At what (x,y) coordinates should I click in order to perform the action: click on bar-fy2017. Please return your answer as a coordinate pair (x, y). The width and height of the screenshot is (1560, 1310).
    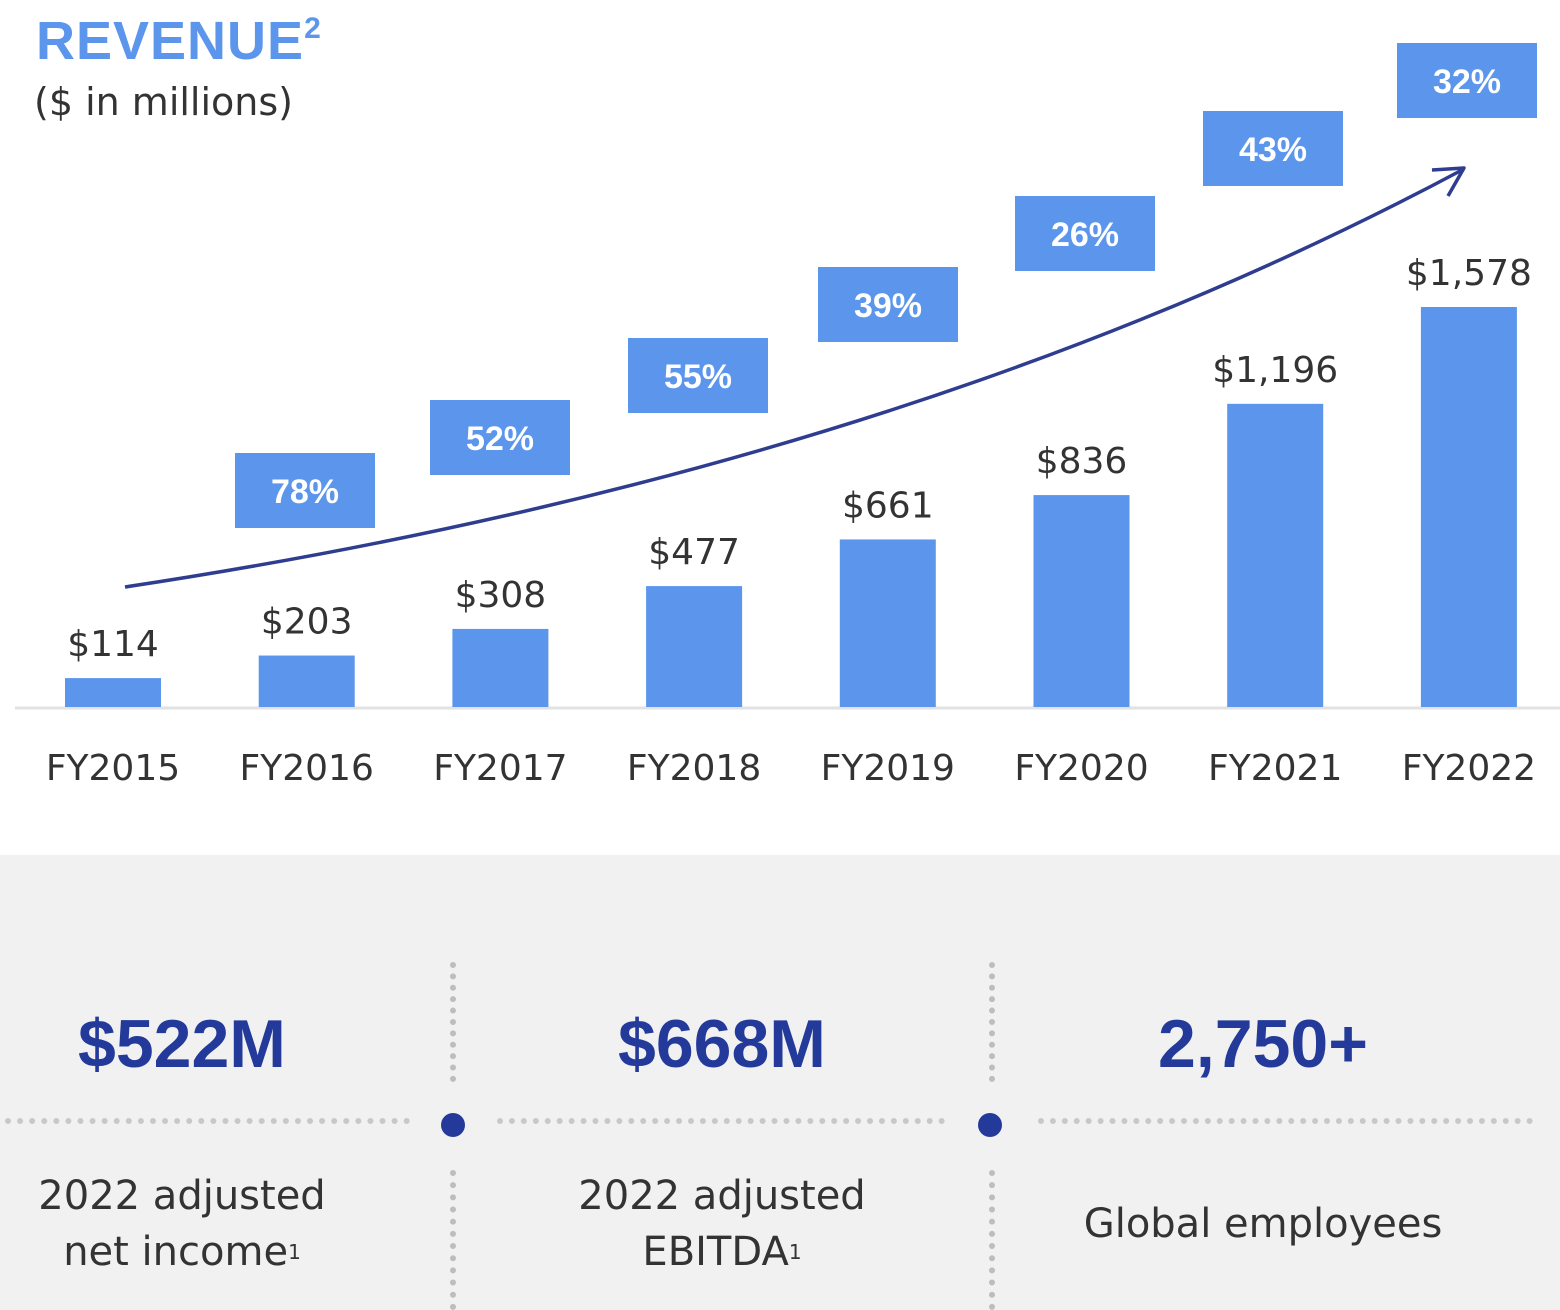
    Looking at the image, I should click on (500, 667).